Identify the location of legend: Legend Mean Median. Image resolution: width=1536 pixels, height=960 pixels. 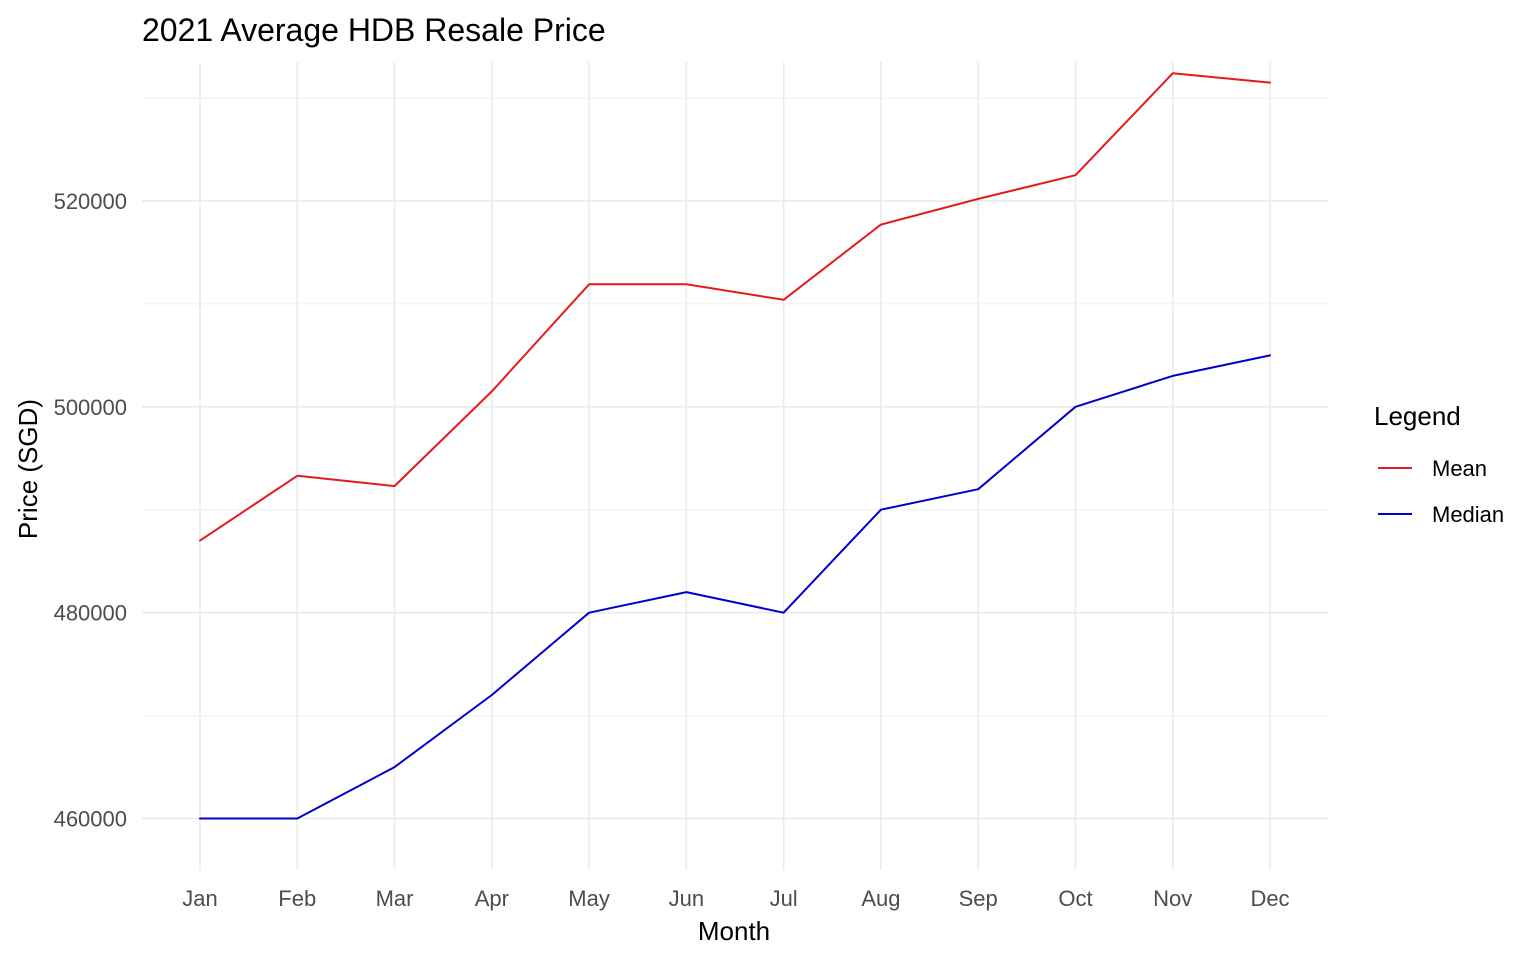
(1439, 464).